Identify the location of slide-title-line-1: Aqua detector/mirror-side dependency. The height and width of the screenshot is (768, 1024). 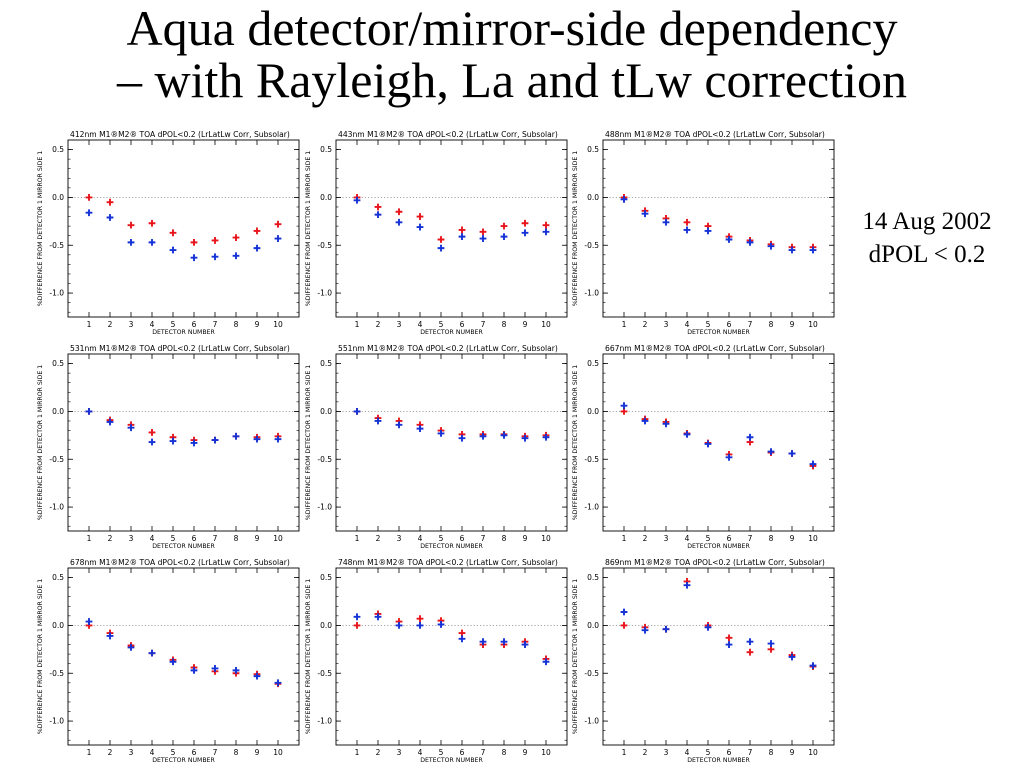
(512, 28).